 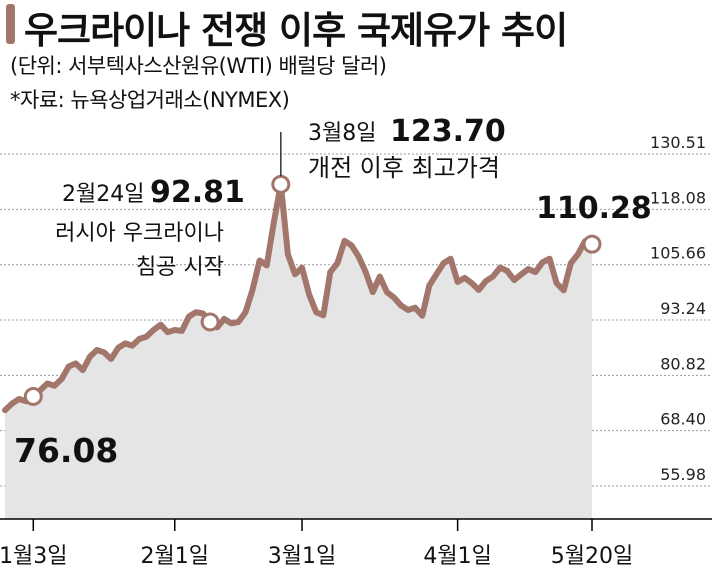 I want to click on annotation-jan3-value: 76.08, so click(x=66, y=450).